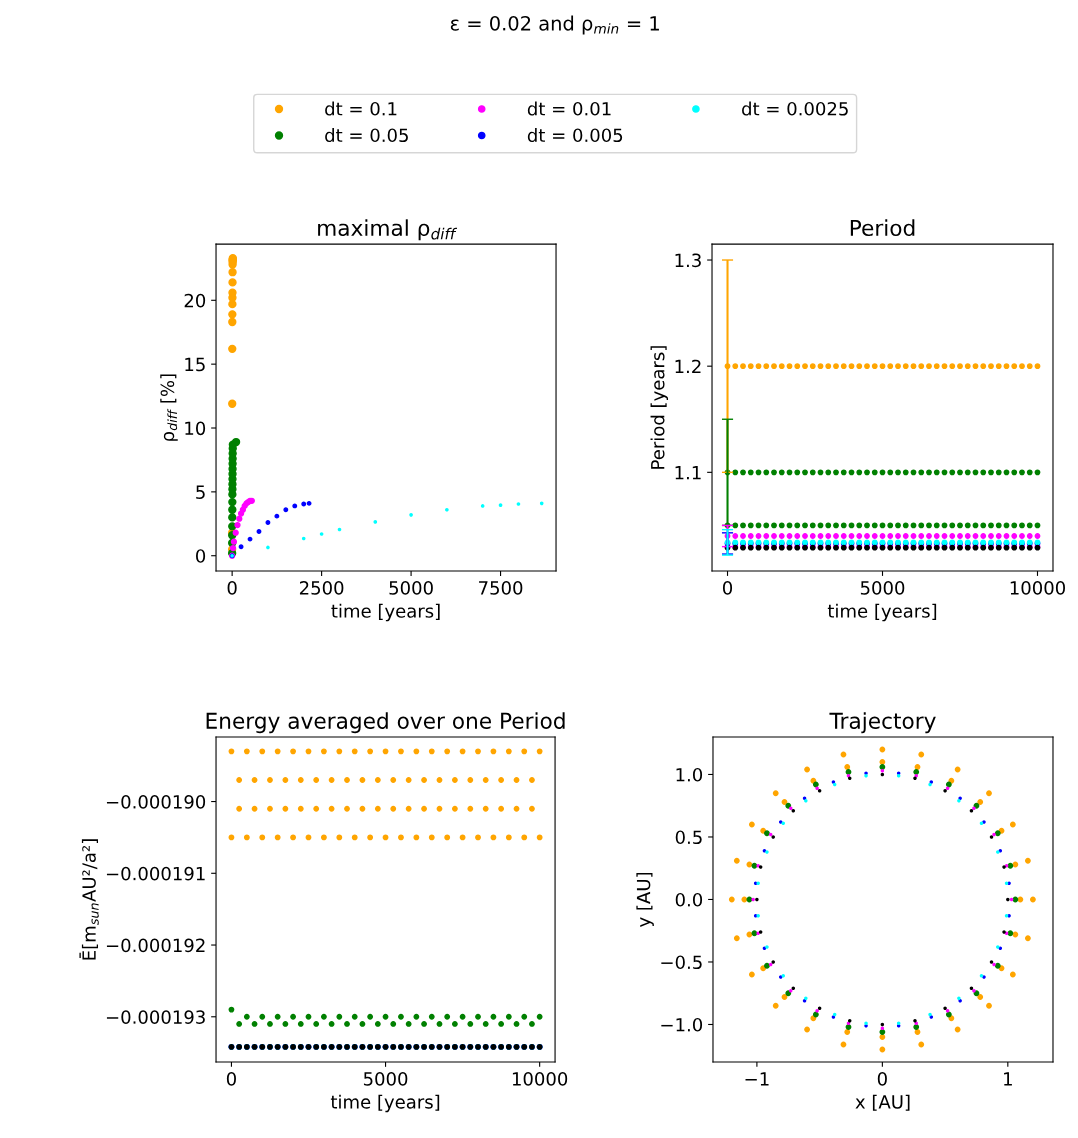 Image resolution: width=1078 pixels, height=1138 pixels. What do you see at coordinates (201, 556) in the screenshot?
I see `y-tick-label: 0` at bounding box center [201, 556].